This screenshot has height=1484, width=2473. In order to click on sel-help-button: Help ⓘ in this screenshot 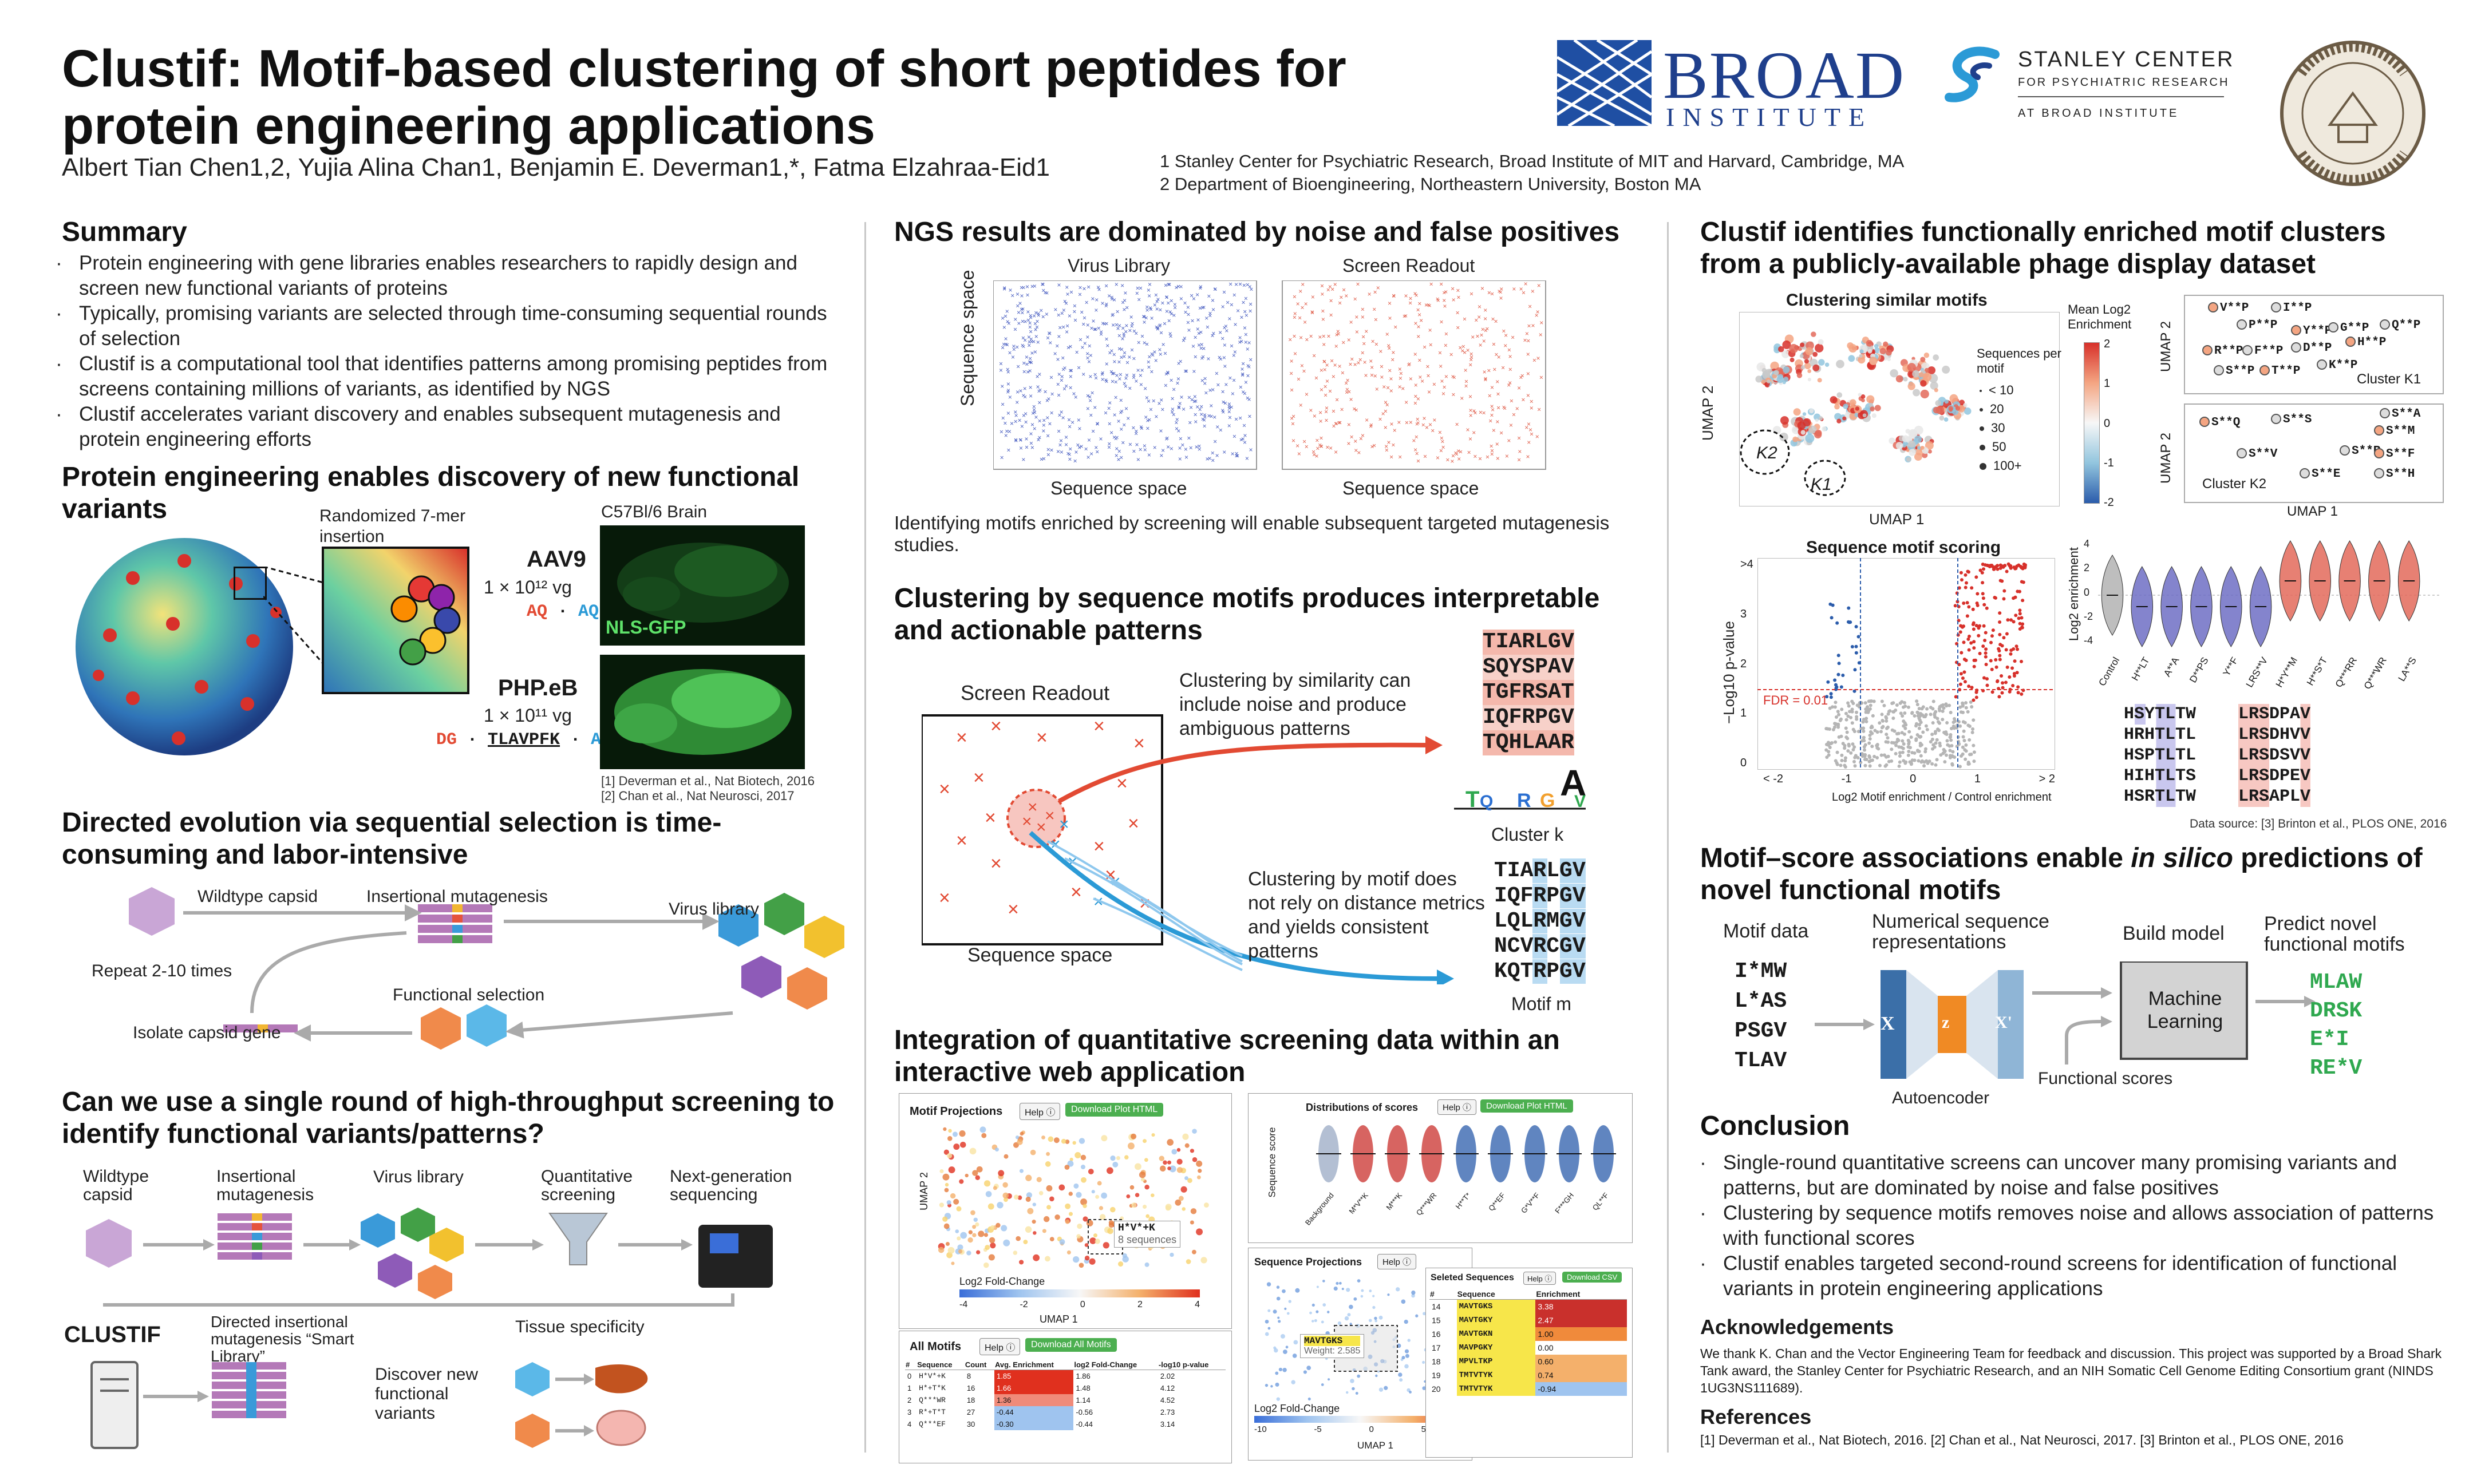, I will do `click(1540, 1278)`.